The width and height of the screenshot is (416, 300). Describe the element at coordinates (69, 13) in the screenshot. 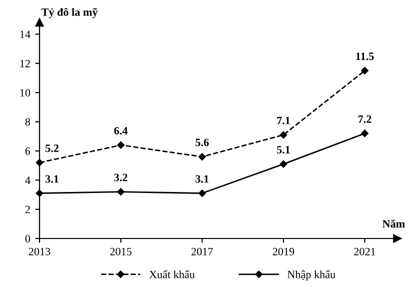

I see `y-axis-title: Tỷ đô la mỹ` at that location.